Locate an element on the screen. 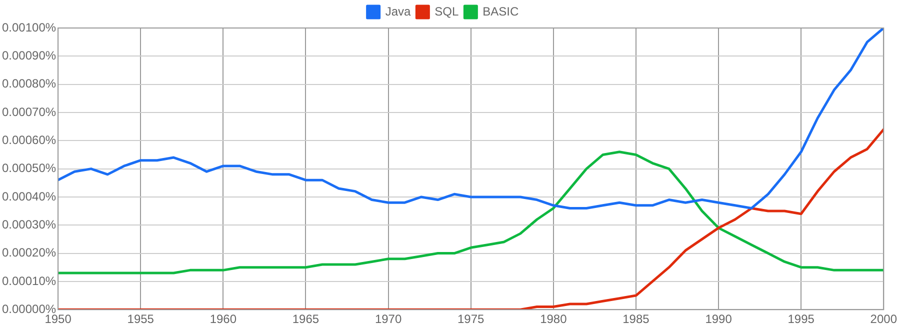 This screenshot has height=330, width=900. y-tick-label: 0.00050% is located at coordinates (29, 168).